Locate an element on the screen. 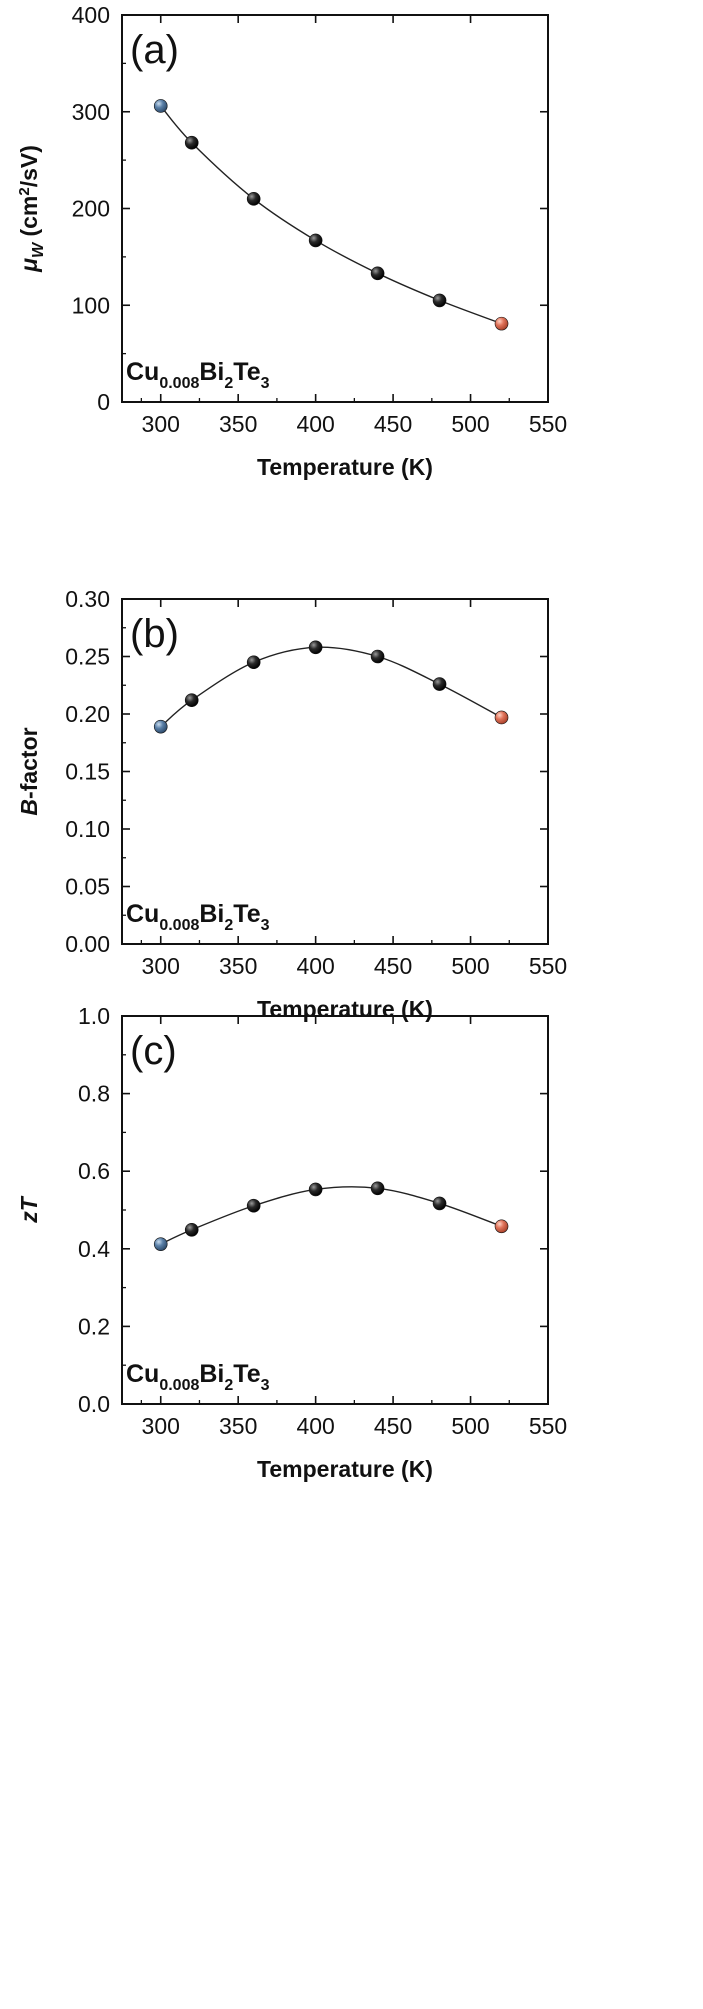 This screenshot has width=703, height=2009. y-tick-label: 0.4 is located at coordinates (94, 1249).